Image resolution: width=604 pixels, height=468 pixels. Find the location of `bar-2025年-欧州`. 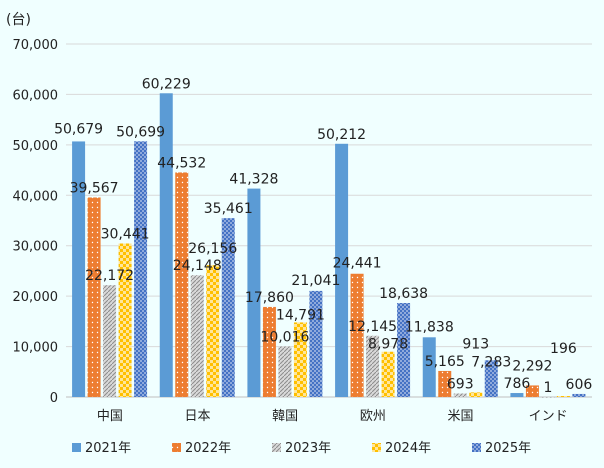

bar-2025年-欧州 is located at coordinates (404, 350).